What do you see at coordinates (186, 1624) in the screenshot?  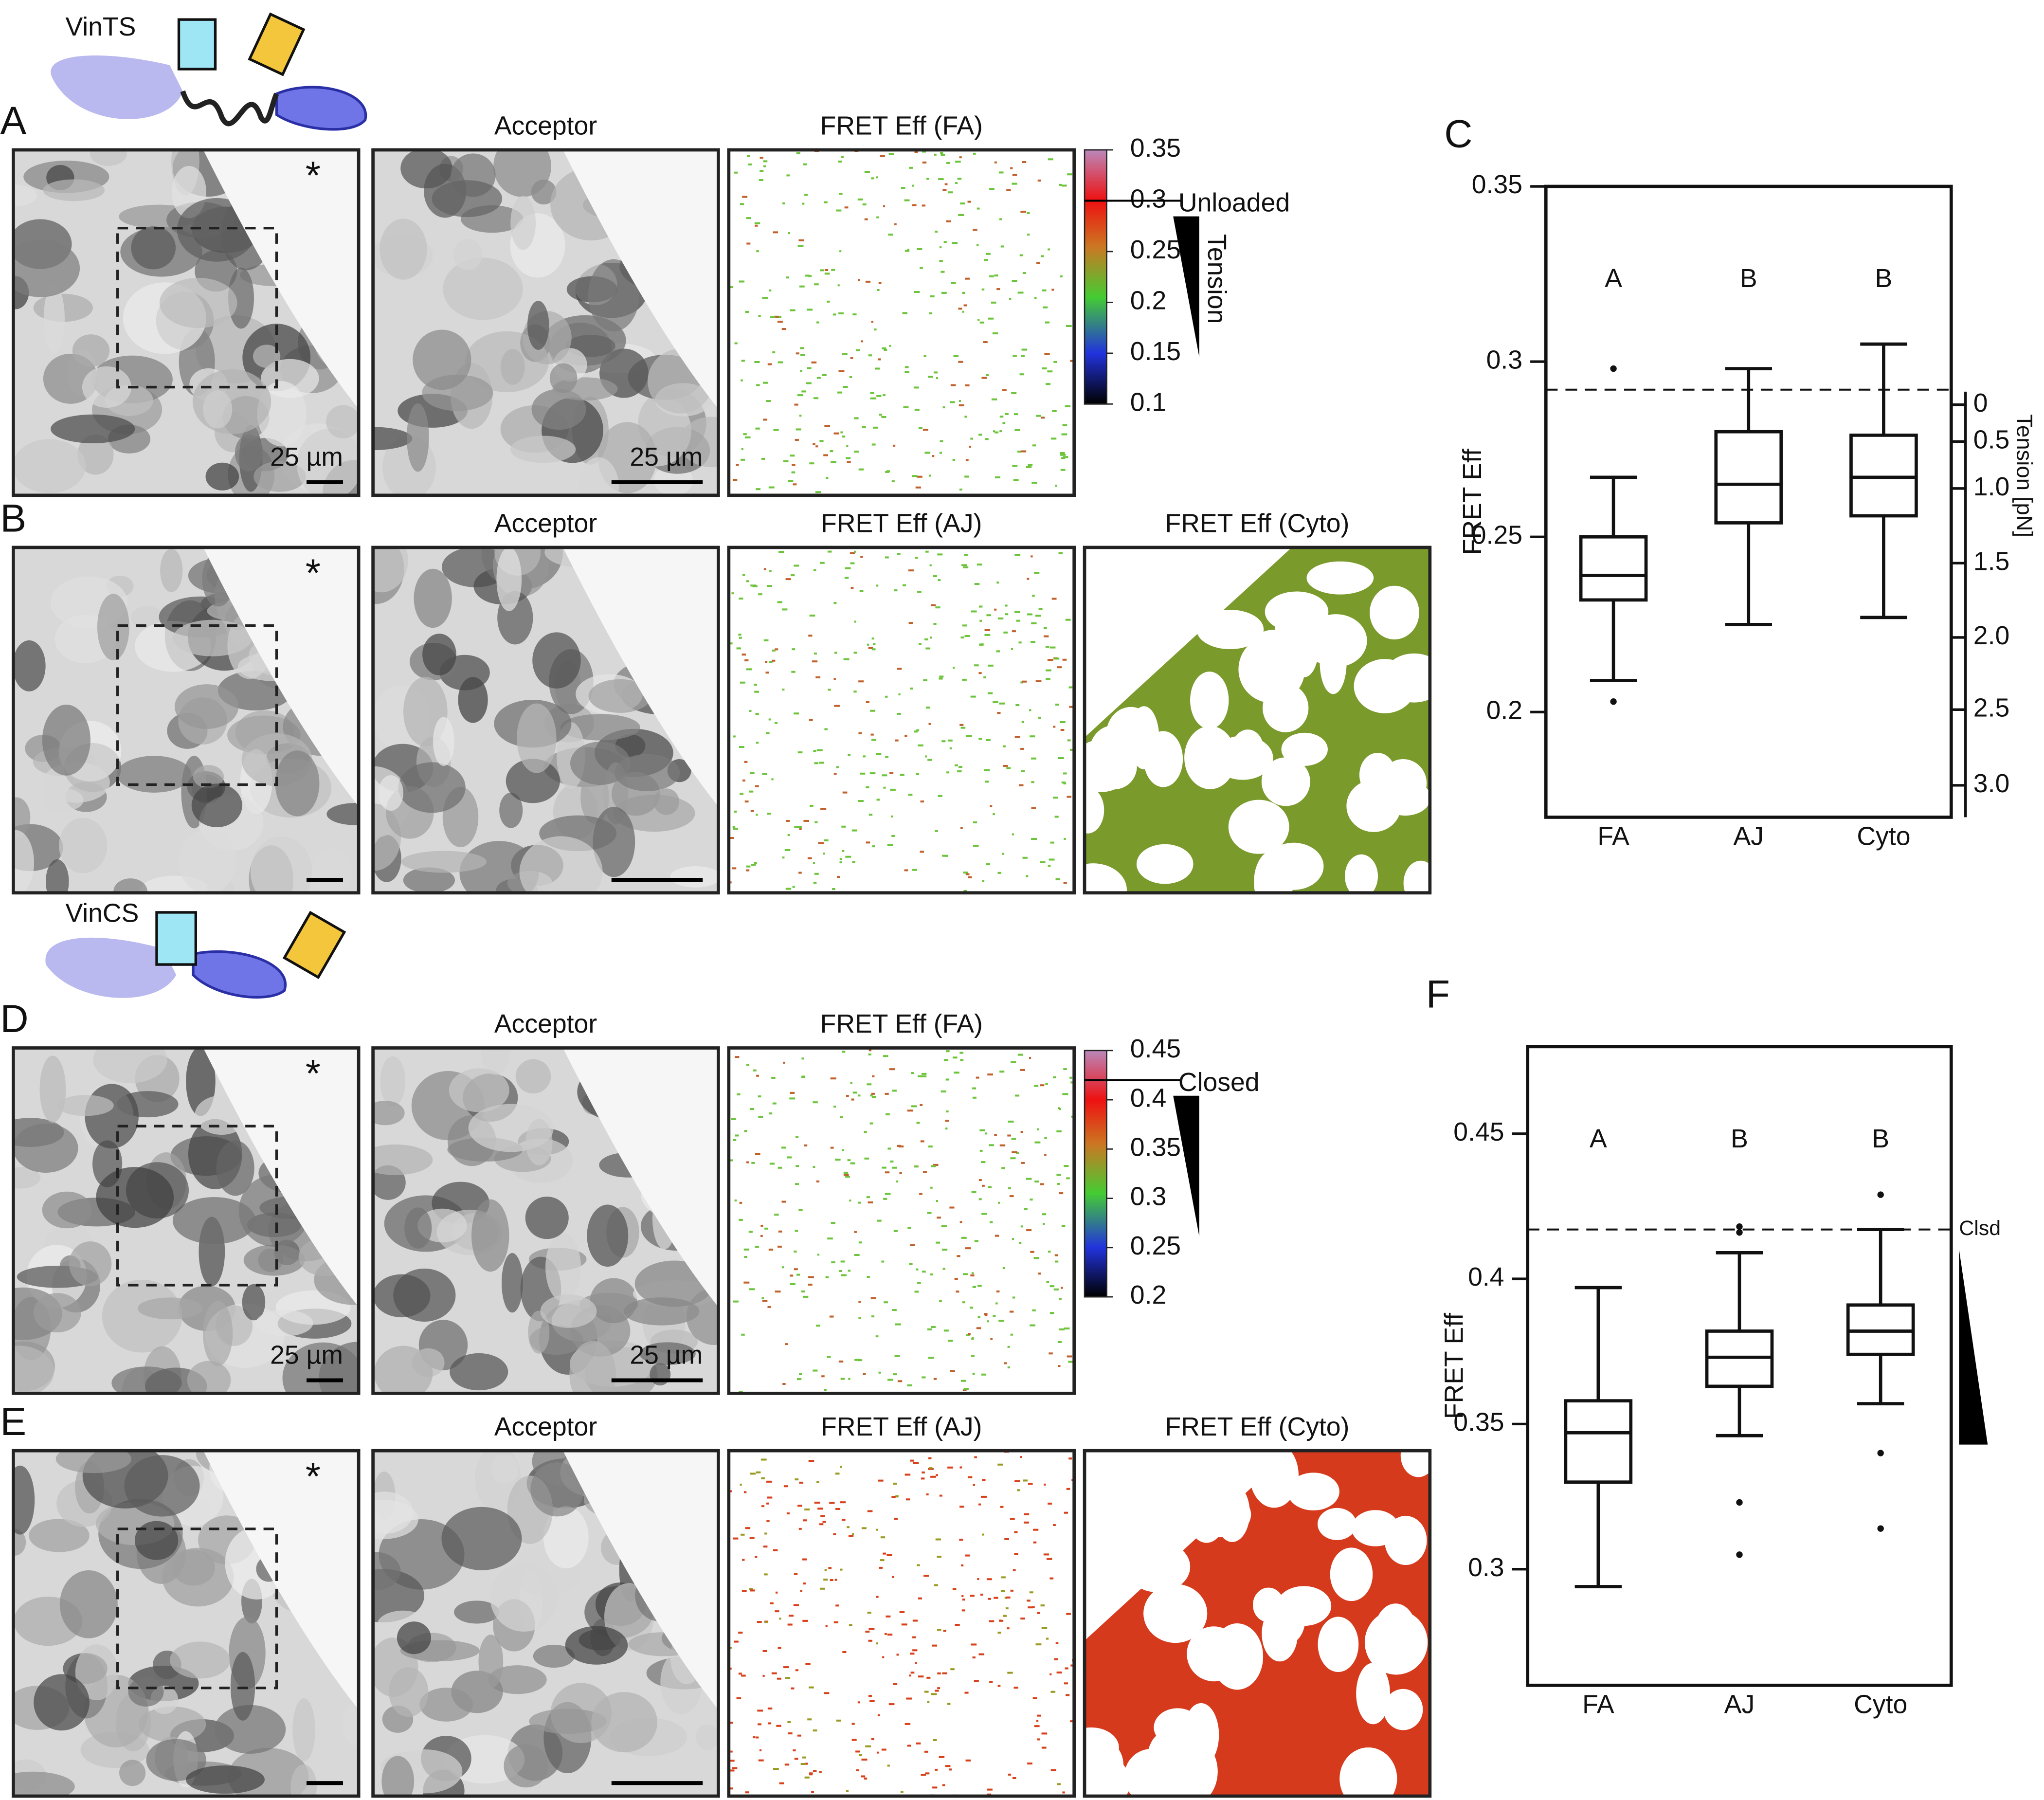 I see `panel-frame` at bounding box center [186, 1624].